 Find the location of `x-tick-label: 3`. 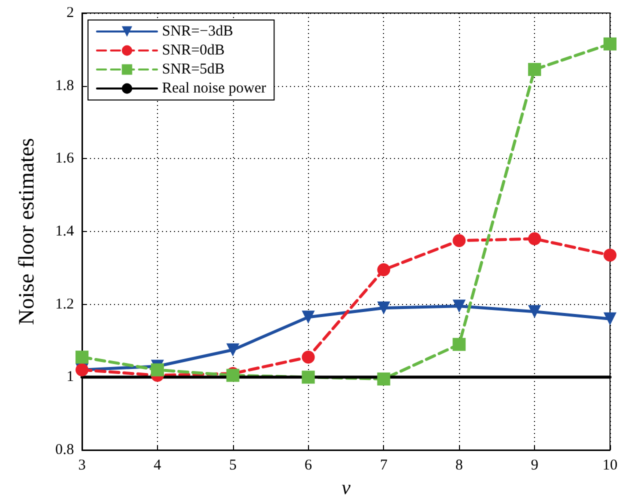

x-tick-label: 3 is located at coordinates (82, 466).